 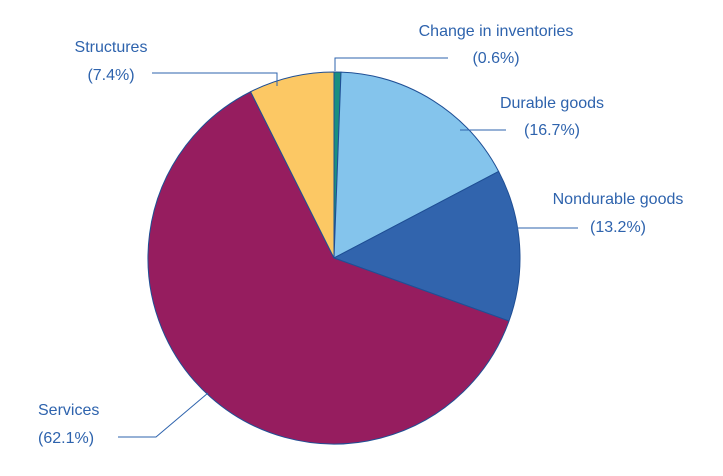 I want to click on slice-percent-structures: (7.4%), so click(x=110, y=75).